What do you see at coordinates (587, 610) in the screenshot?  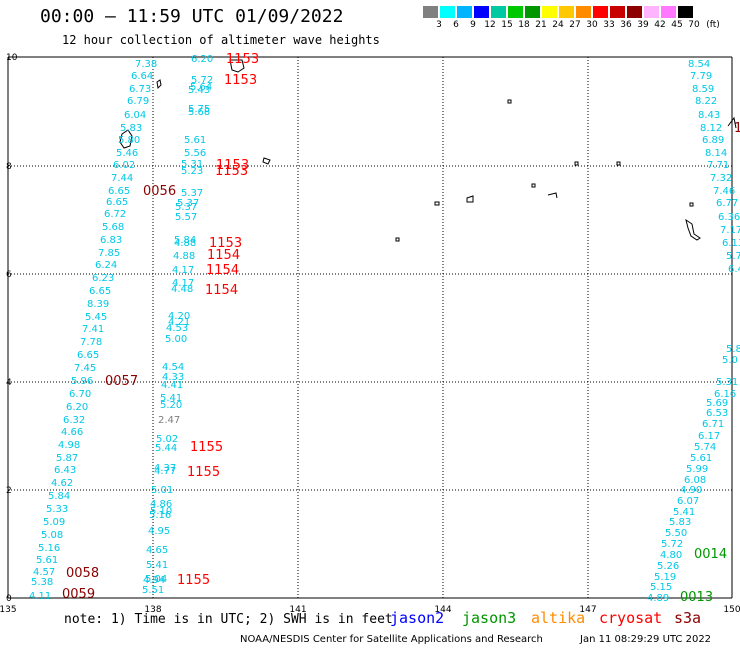 I see `x-tick-label: 147` at bounding box center [587, 610].